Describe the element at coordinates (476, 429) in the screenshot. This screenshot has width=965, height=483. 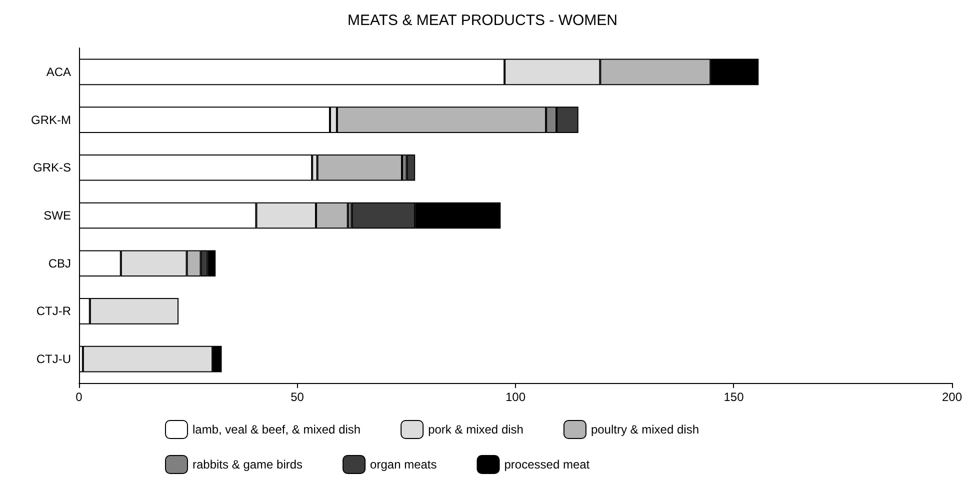
I see `legend-label: pork & mixed dish` at that location.